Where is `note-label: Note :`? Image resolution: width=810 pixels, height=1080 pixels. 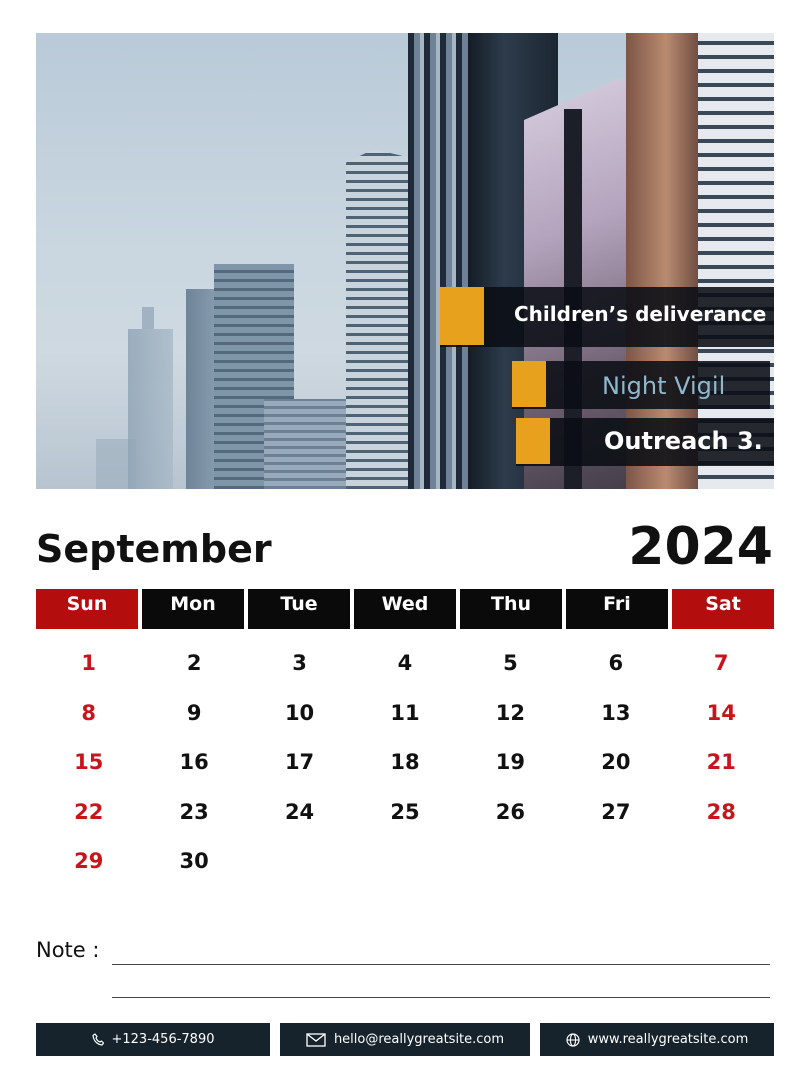
note-label: Note : is located at coordinates (68, 950).